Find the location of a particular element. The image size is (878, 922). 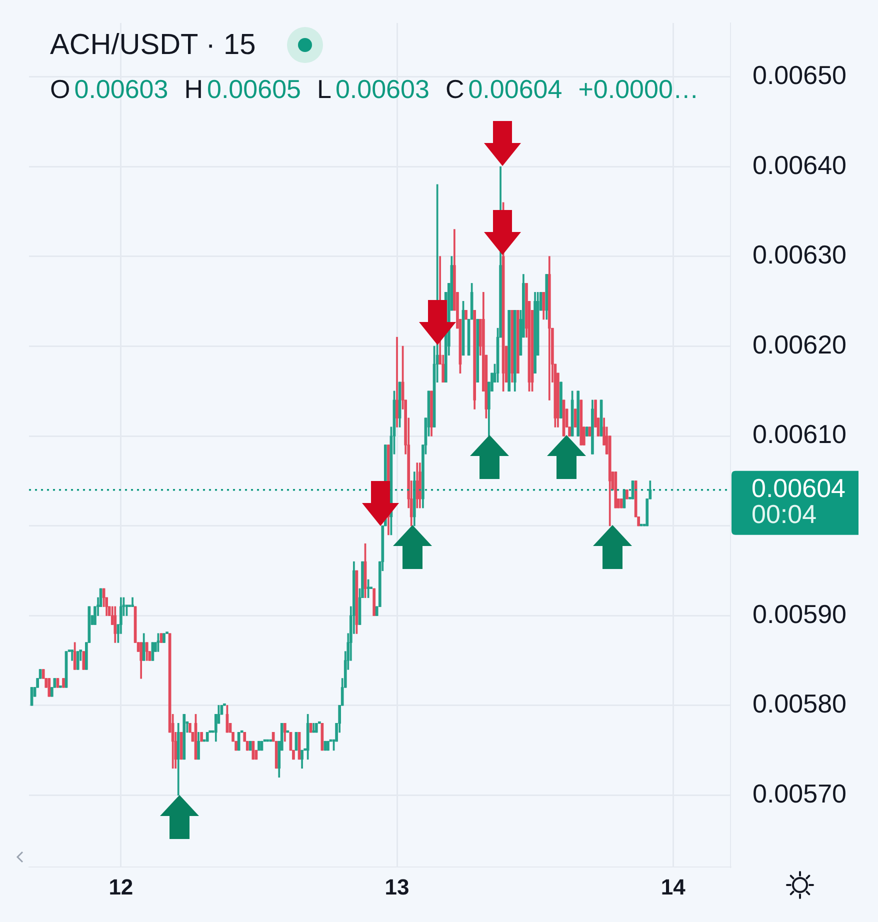

y-tick-label: 0.00630 is located at coordinates (799, 255).